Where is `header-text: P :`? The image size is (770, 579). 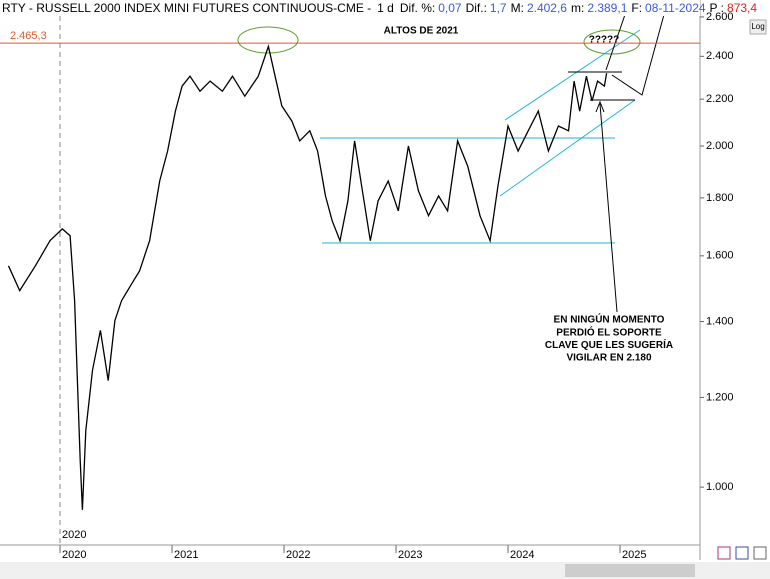 header-text: P : is located at coordinates (717, 8).